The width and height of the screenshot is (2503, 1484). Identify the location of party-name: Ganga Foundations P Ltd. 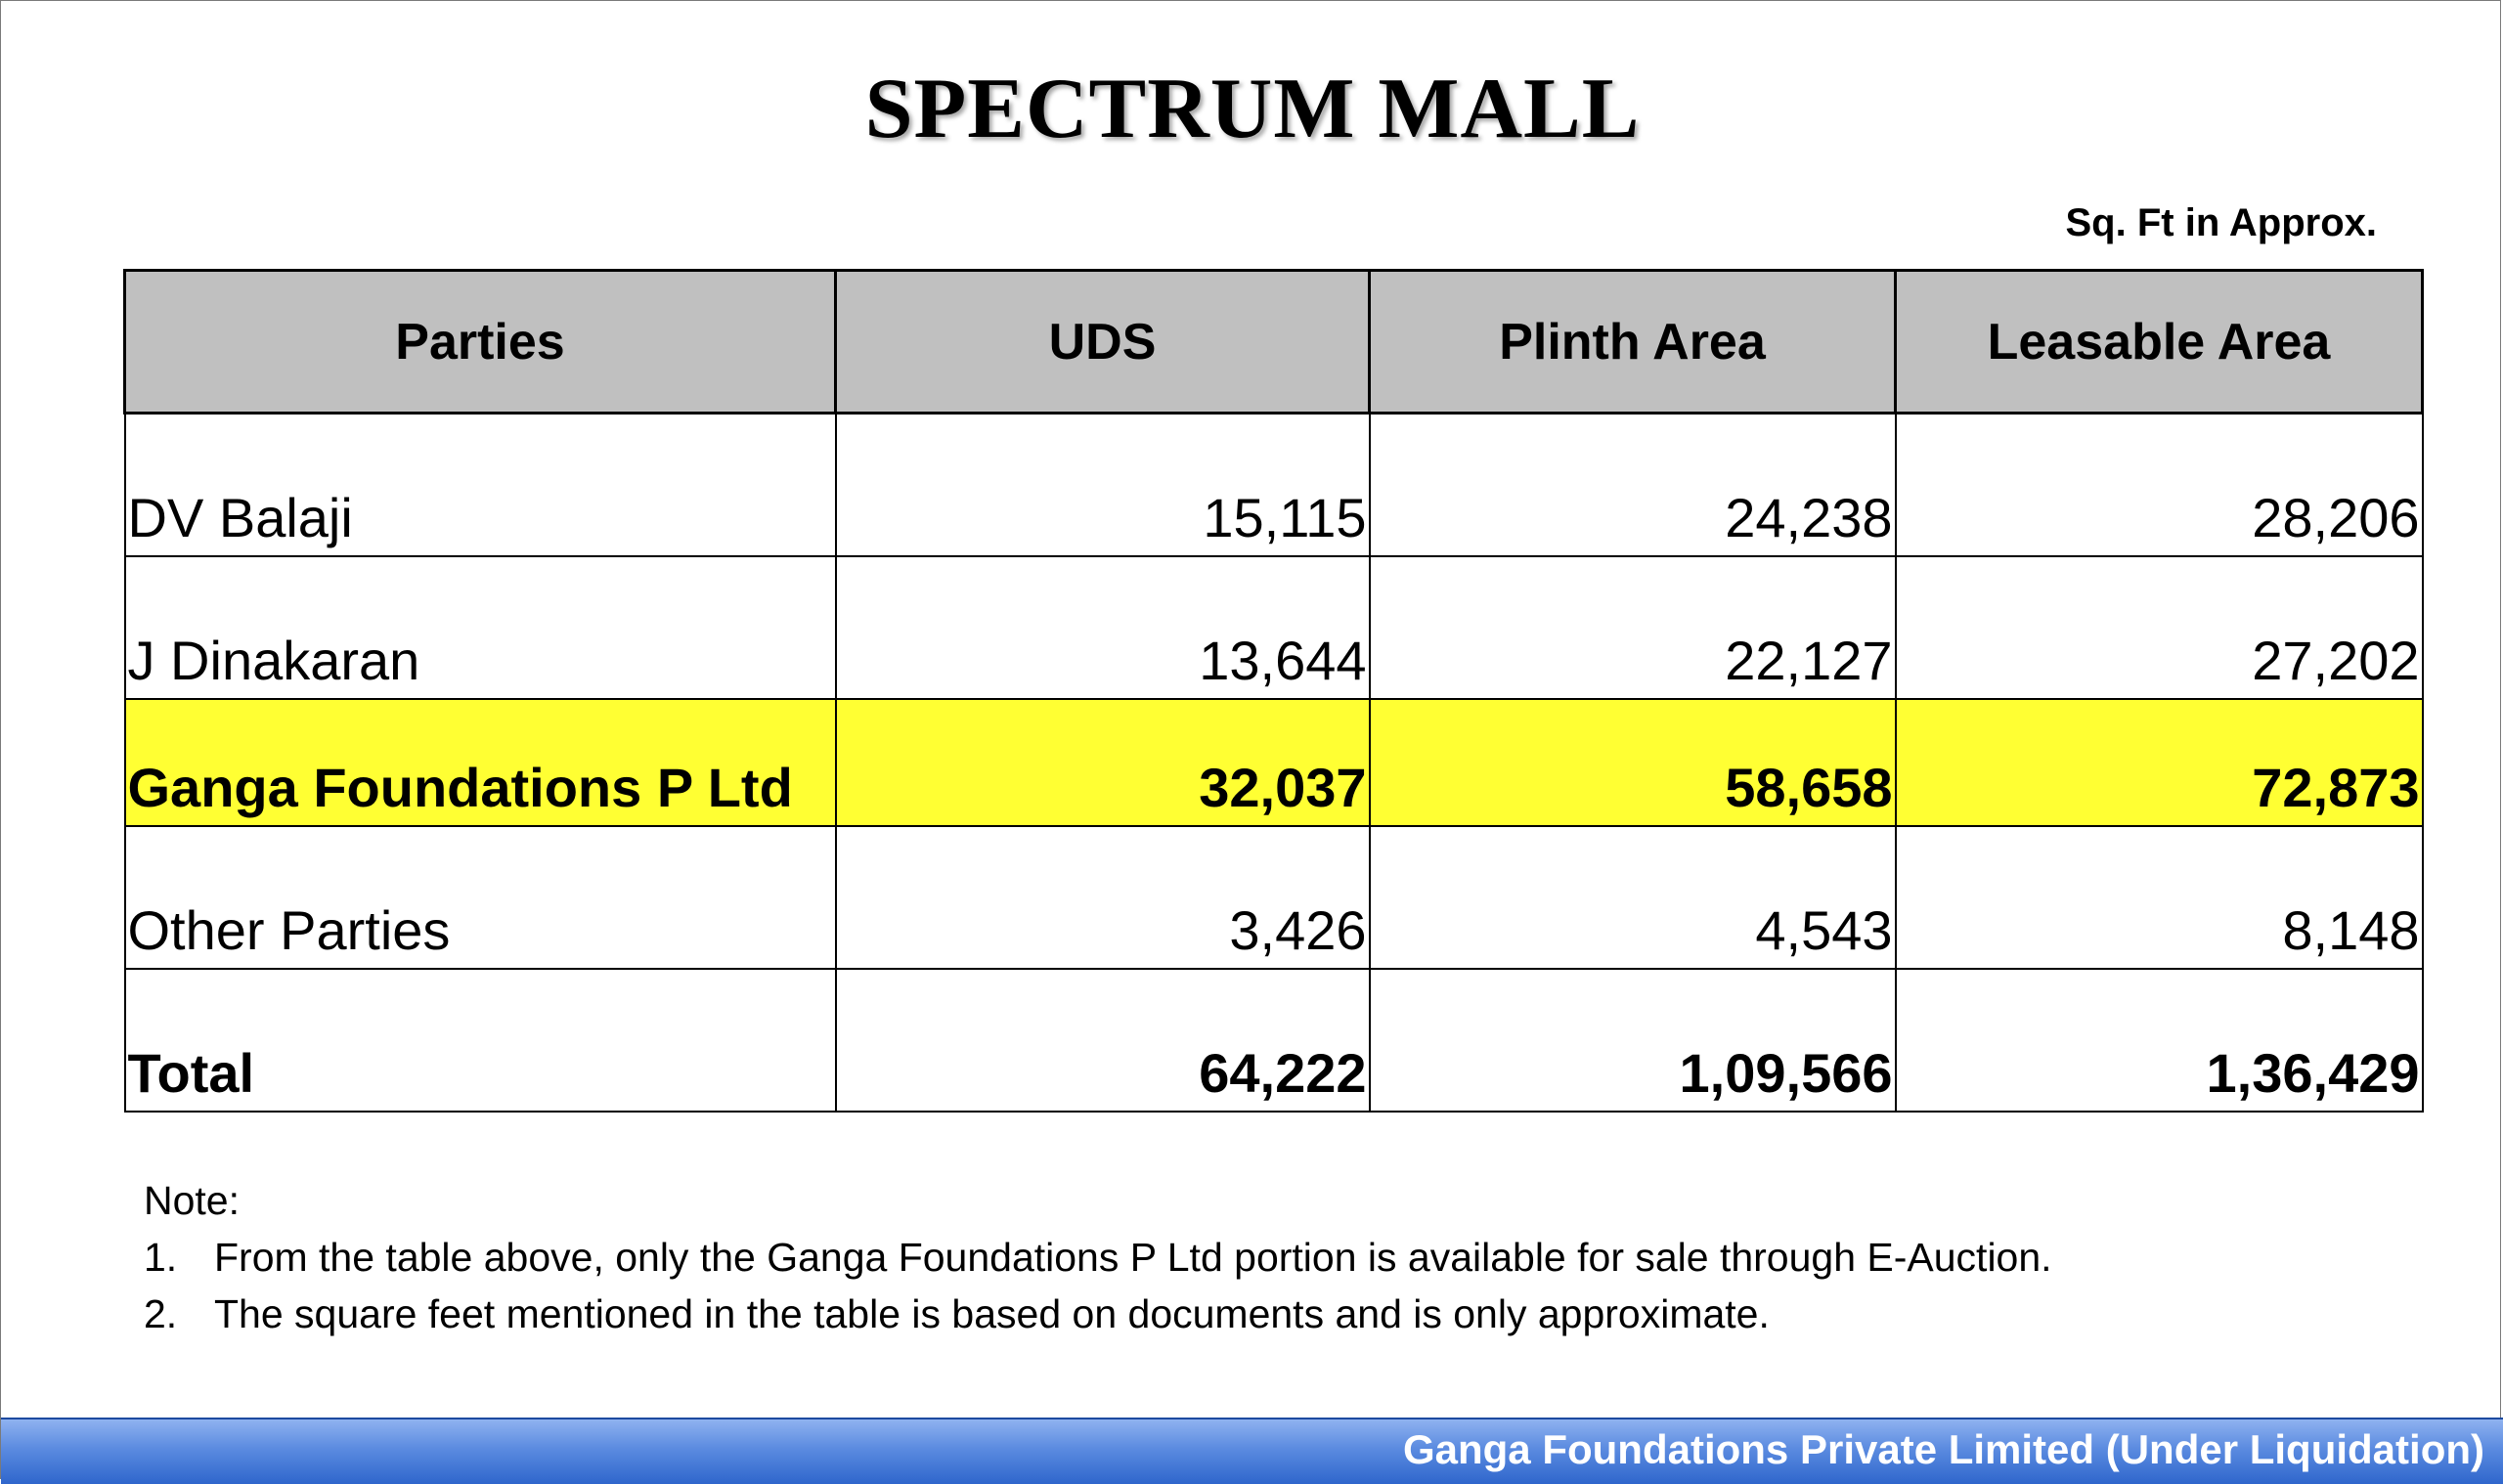
(480, 762).